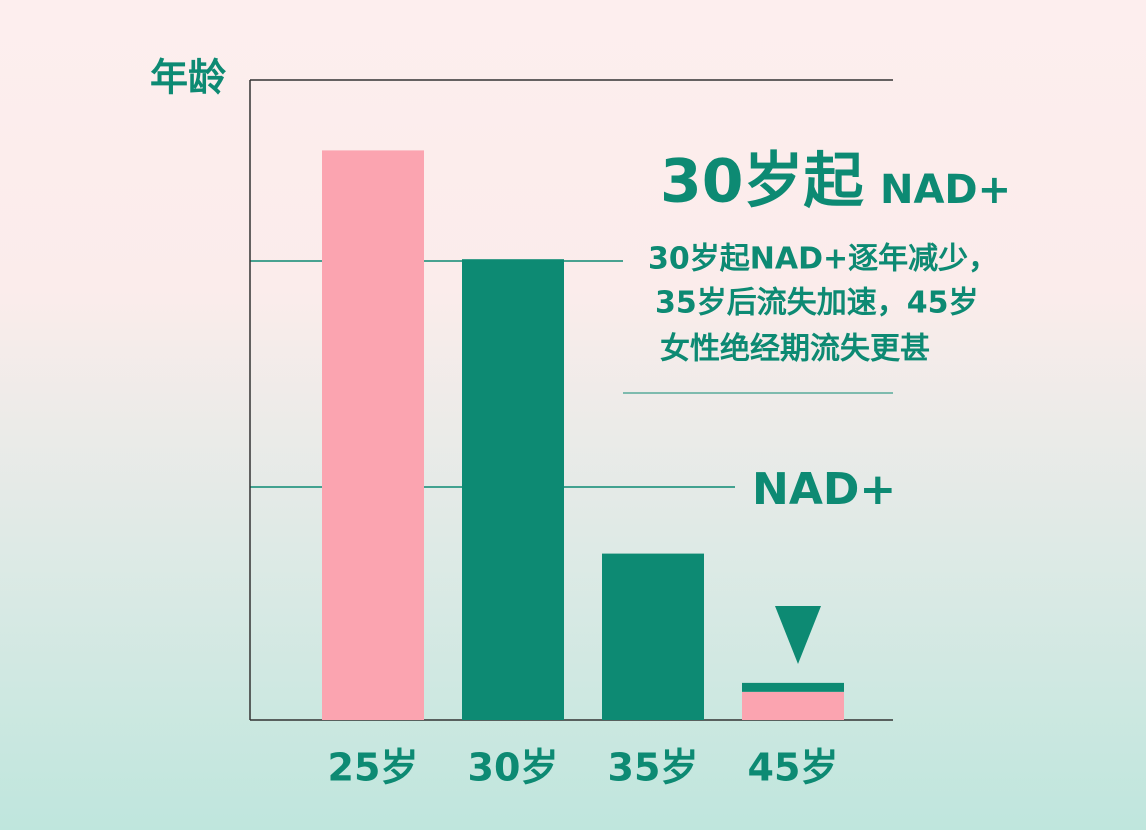 This screenshot has height=830, width=1146. What do you see at coordinates (823, 259) in the screenshot?
I see `annotation-line: 30岁起NAD+逐年减少，` at bounding box center [823, 259].